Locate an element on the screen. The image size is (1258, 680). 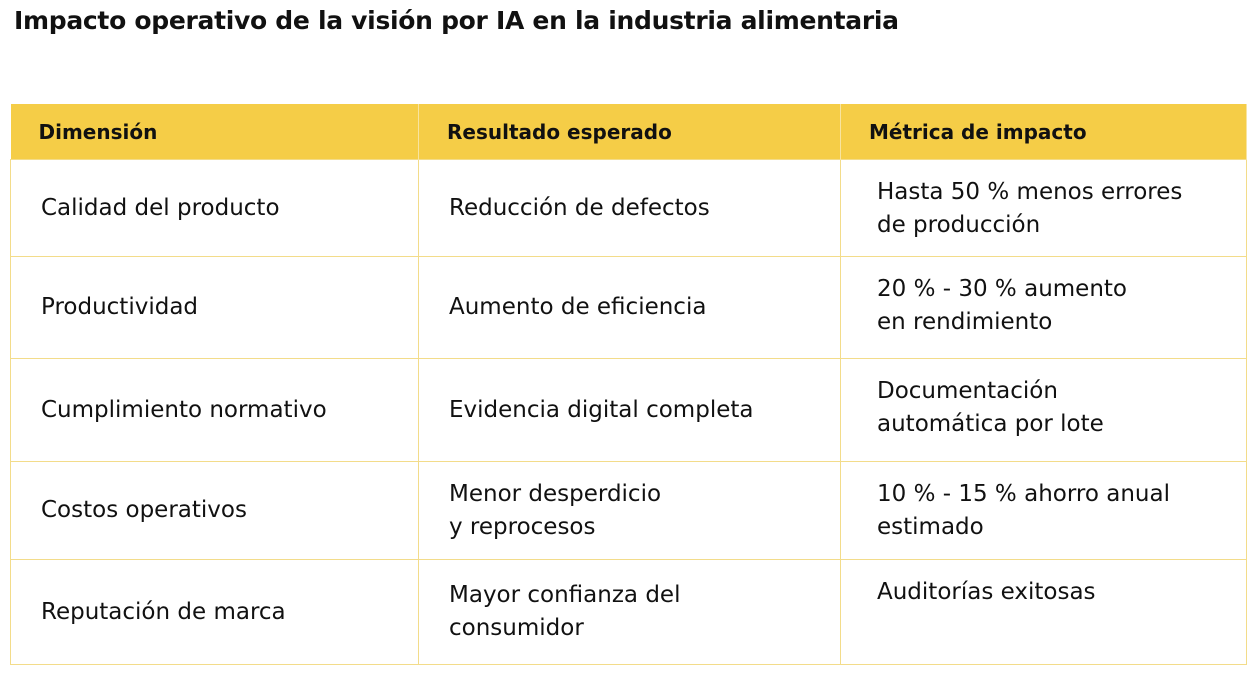
table-cell: Calidad del producto is located at coordinates (214, 208).